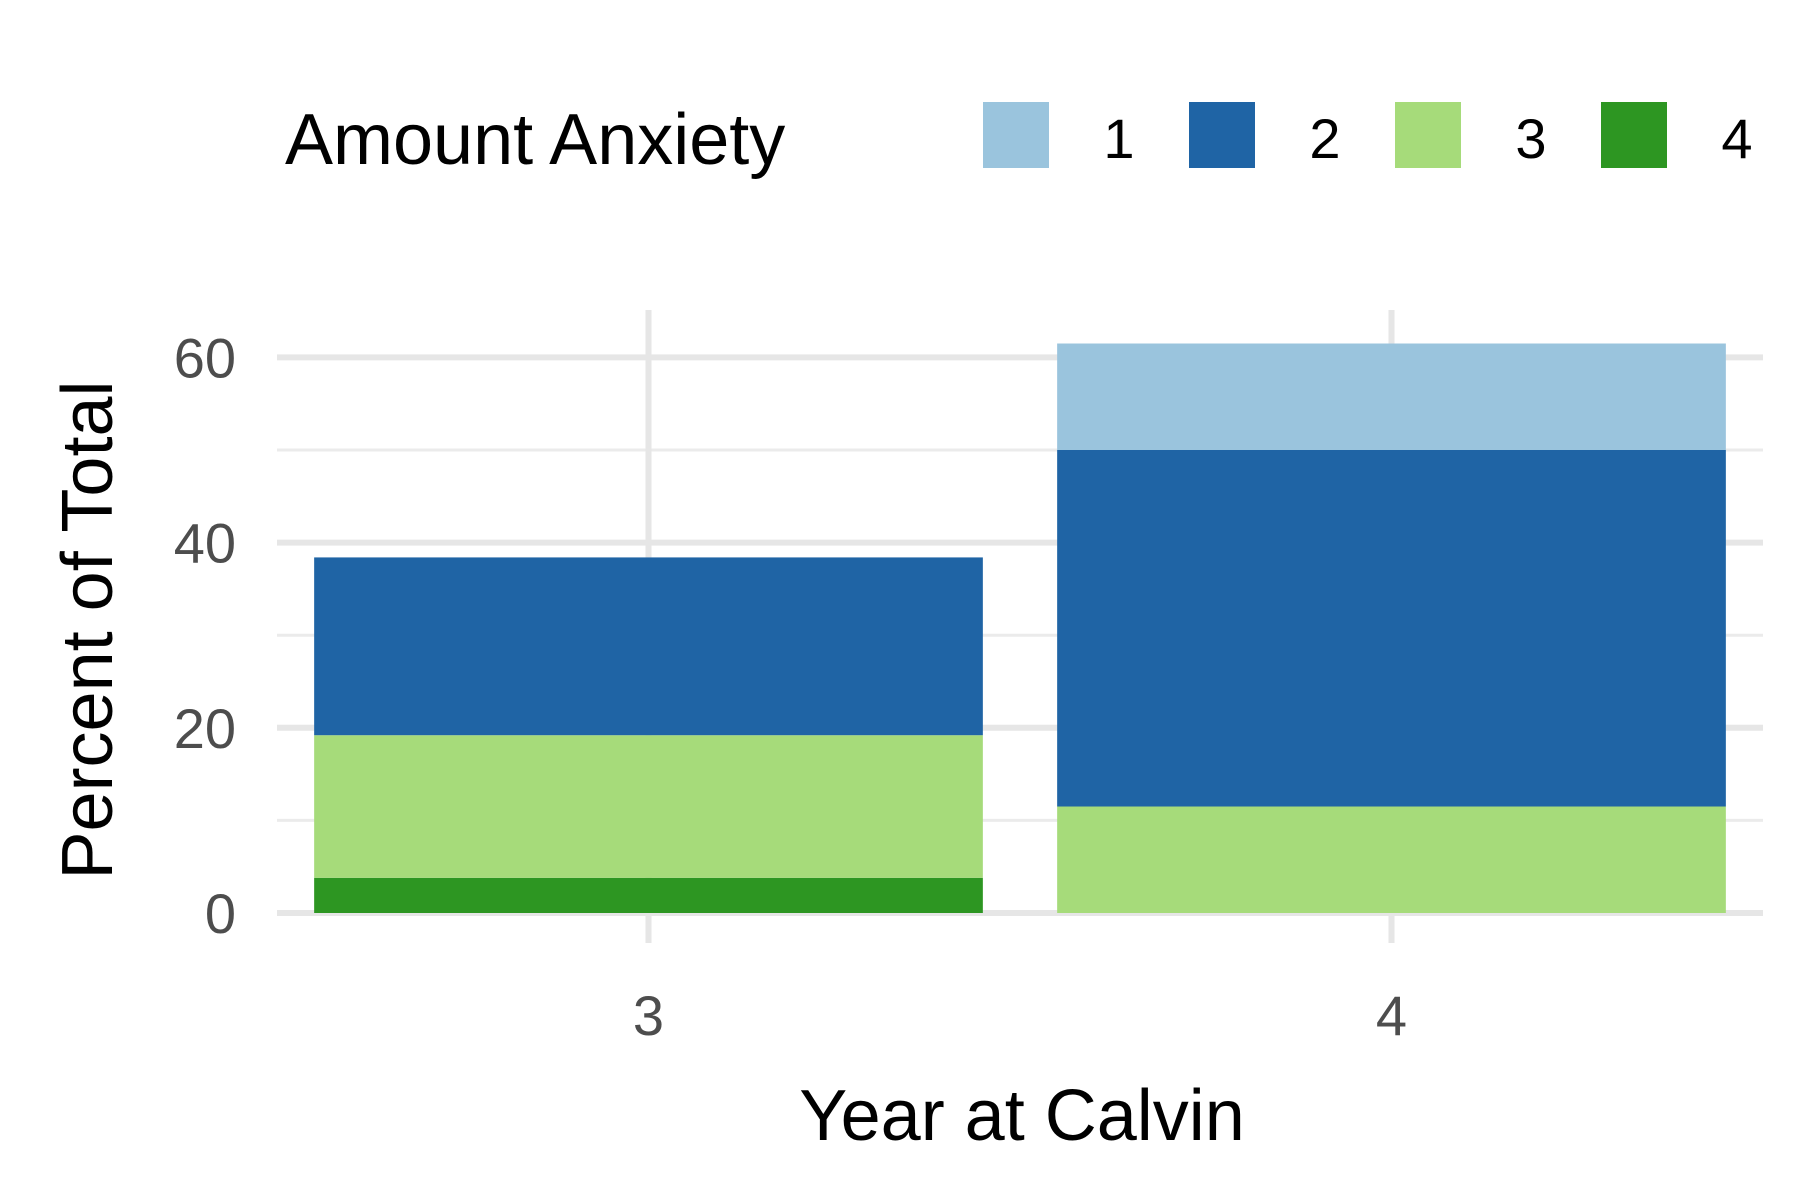 The image size is (1800, 1200). Describe the element at coordinates (1022, 1116) in the screenshot. I see `x-axis-title: Year at Calvin` at that location.